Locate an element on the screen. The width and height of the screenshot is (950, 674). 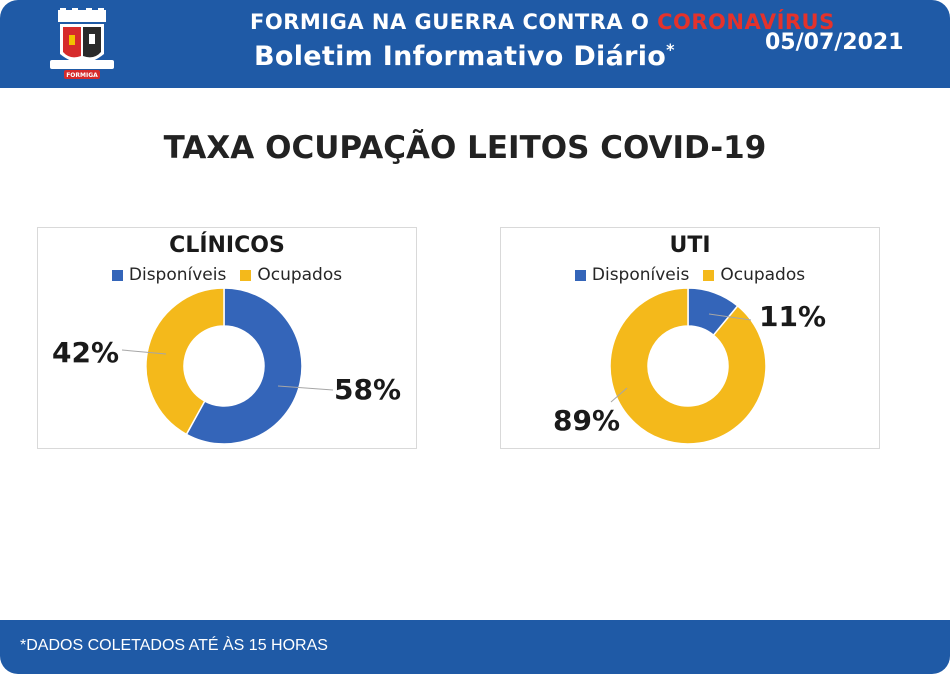
header-subtitle: Boletim Informativo Diário* is located at coordinates (464, 56).